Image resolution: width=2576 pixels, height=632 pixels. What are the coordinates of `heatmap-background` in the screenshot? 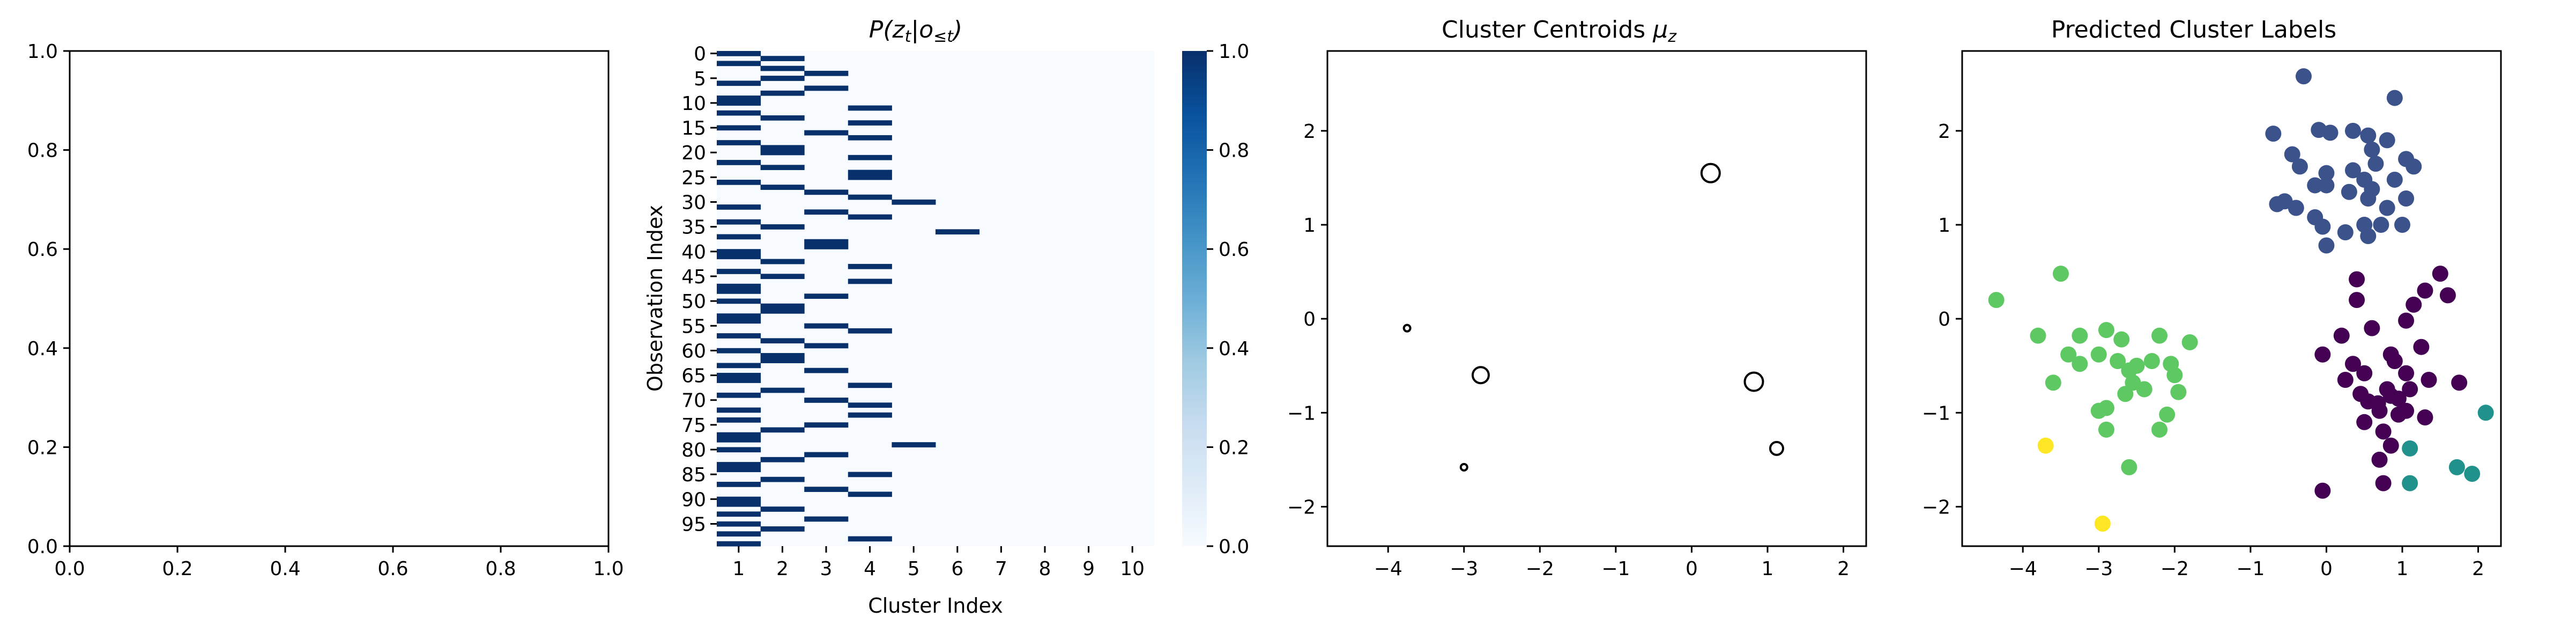 It's located at (936, 298).